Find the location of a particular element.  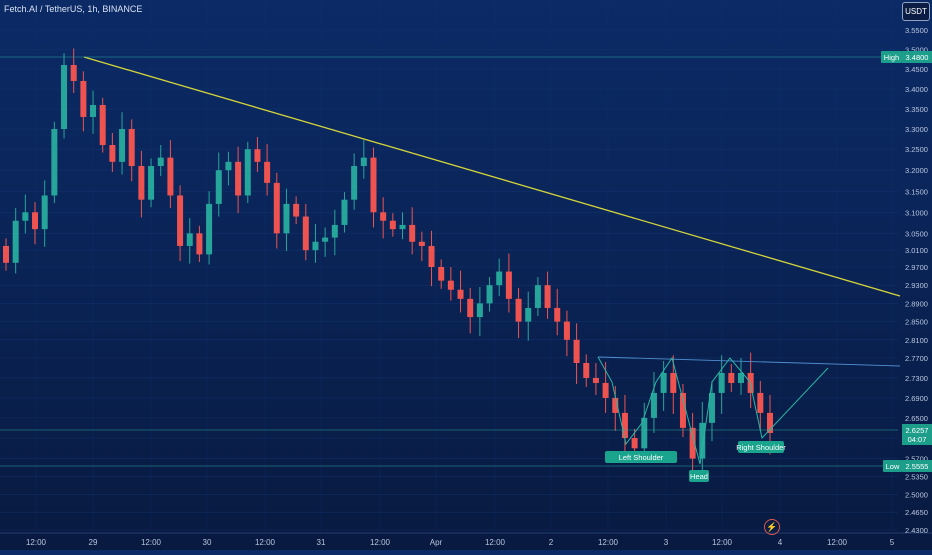

high-value-box is located at coordinates (917, 57).